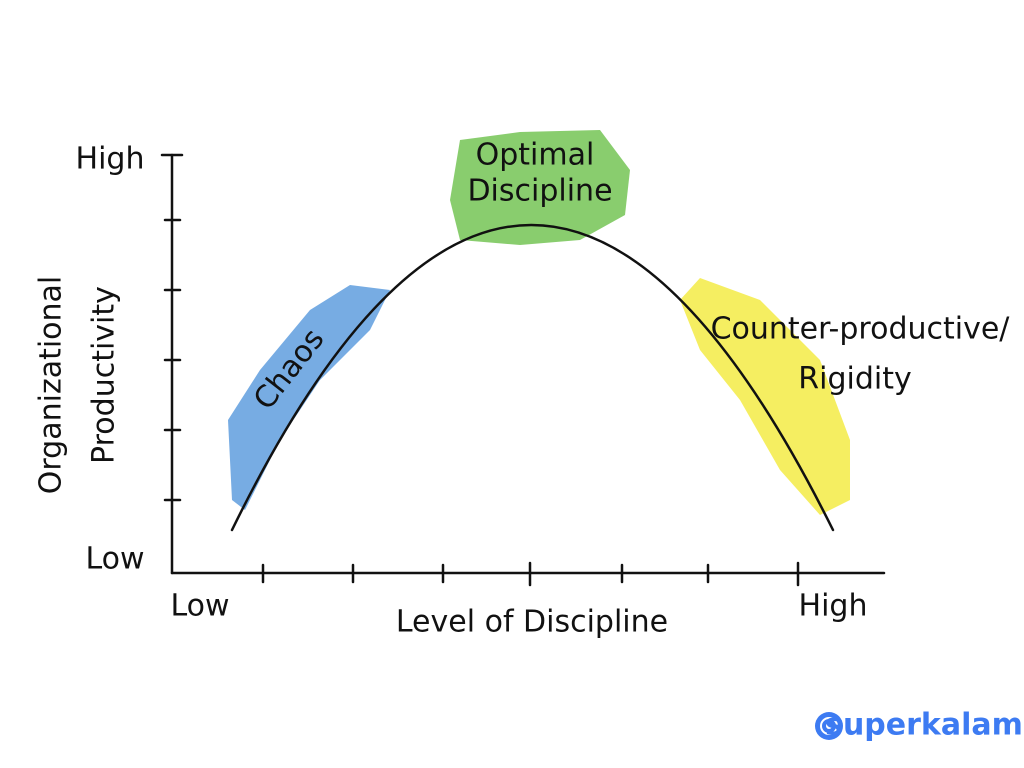 This screenshot has width=1024, height=768. Describe the element at coordinates (114, 559) in the screenshot. I see `y-low: Low` at that location.